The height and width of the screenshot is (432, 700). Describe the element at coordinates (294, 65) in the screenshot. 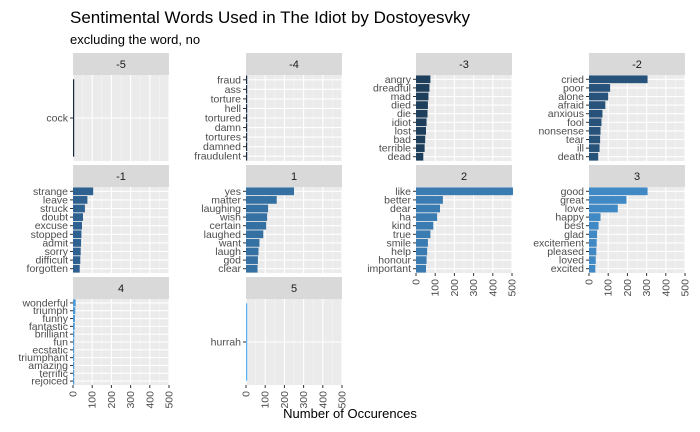

I see `facet-strip-label: -4` at that location.